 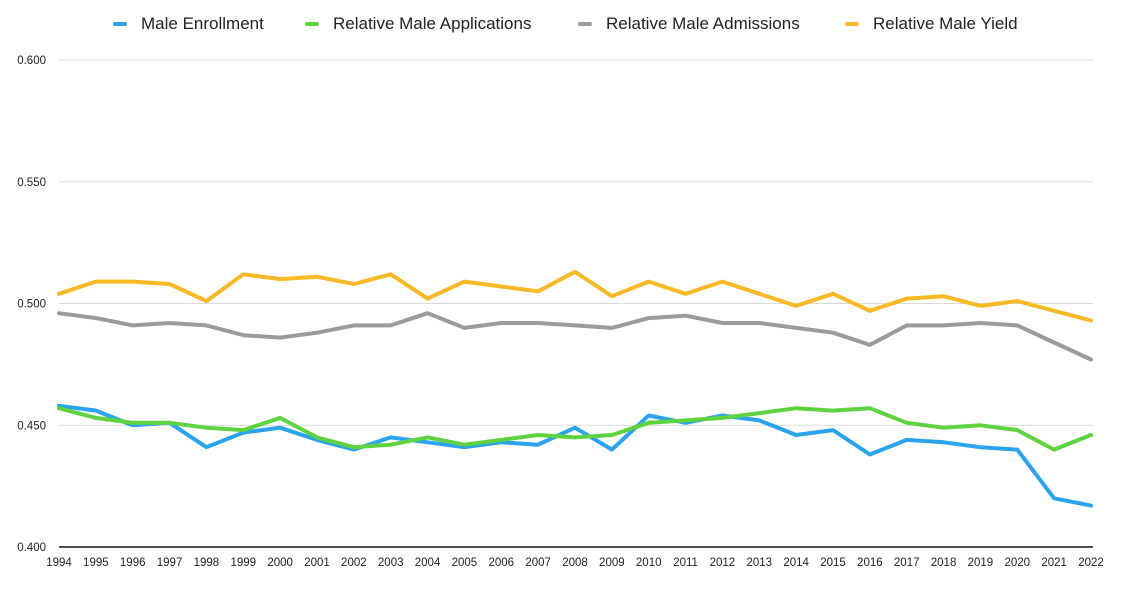 What do you see at coordinates (354, 563) in the screenshot?
I see `x-tick-label: 2002` at bounding box center [354, 563].